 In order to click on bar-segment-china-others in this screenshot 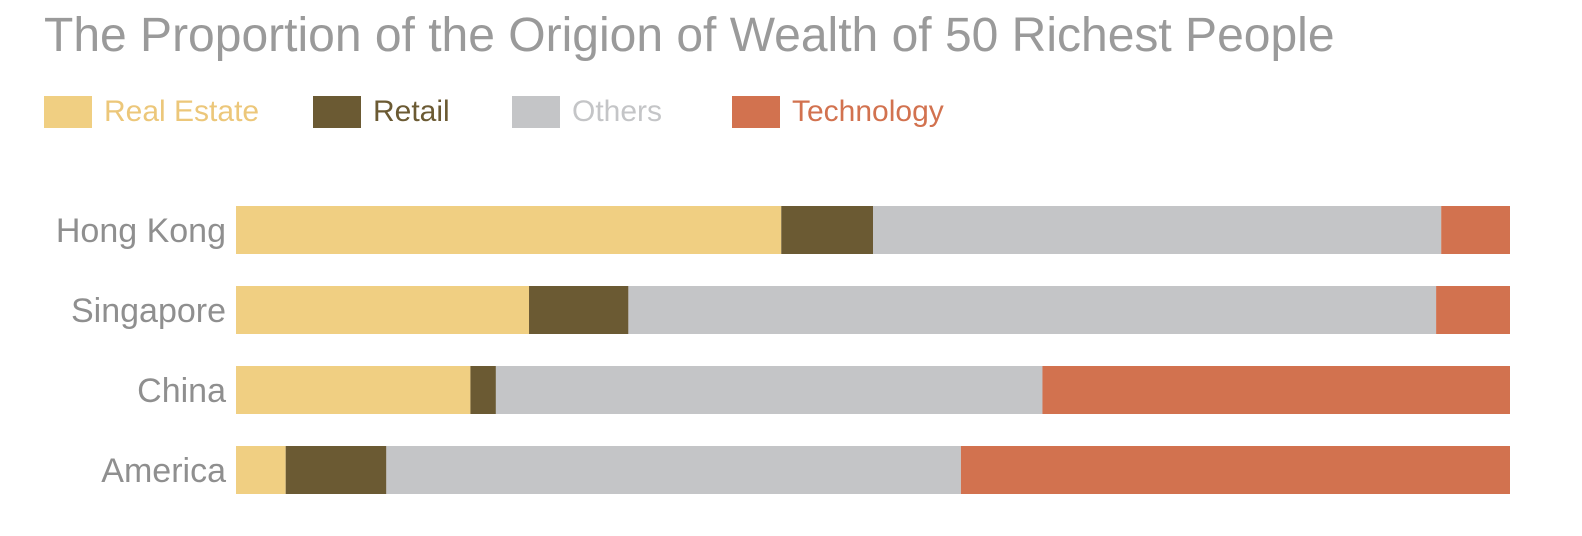, I will do `click(769, 390)`.